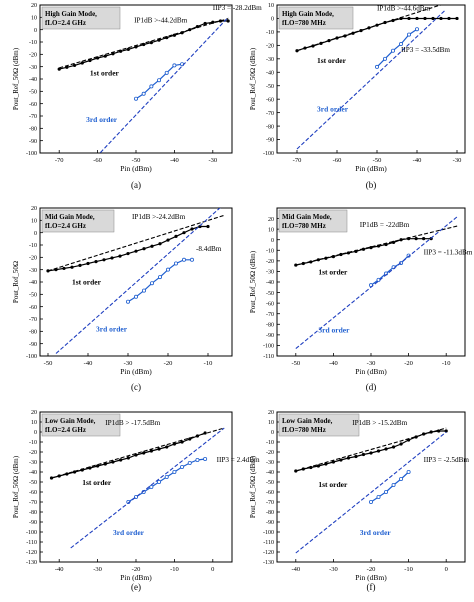 The width and height of the screenshot is (474, 602). What do you see at coordinates (209, 249) in the screenshot?
I see `annotation-label: -8.4dBm` at bounding box center [209, 249].